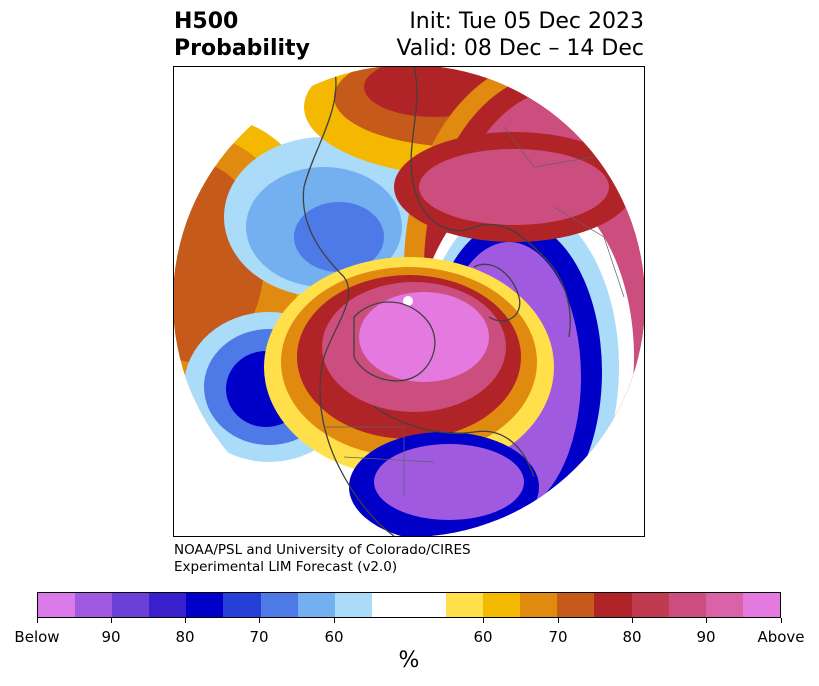 The image size is (819, 686). Describe the element at coordinates (520, 48) in the screenshot. I see `valid-range: Valid: 08 Dec – 14 Dec` at that location.